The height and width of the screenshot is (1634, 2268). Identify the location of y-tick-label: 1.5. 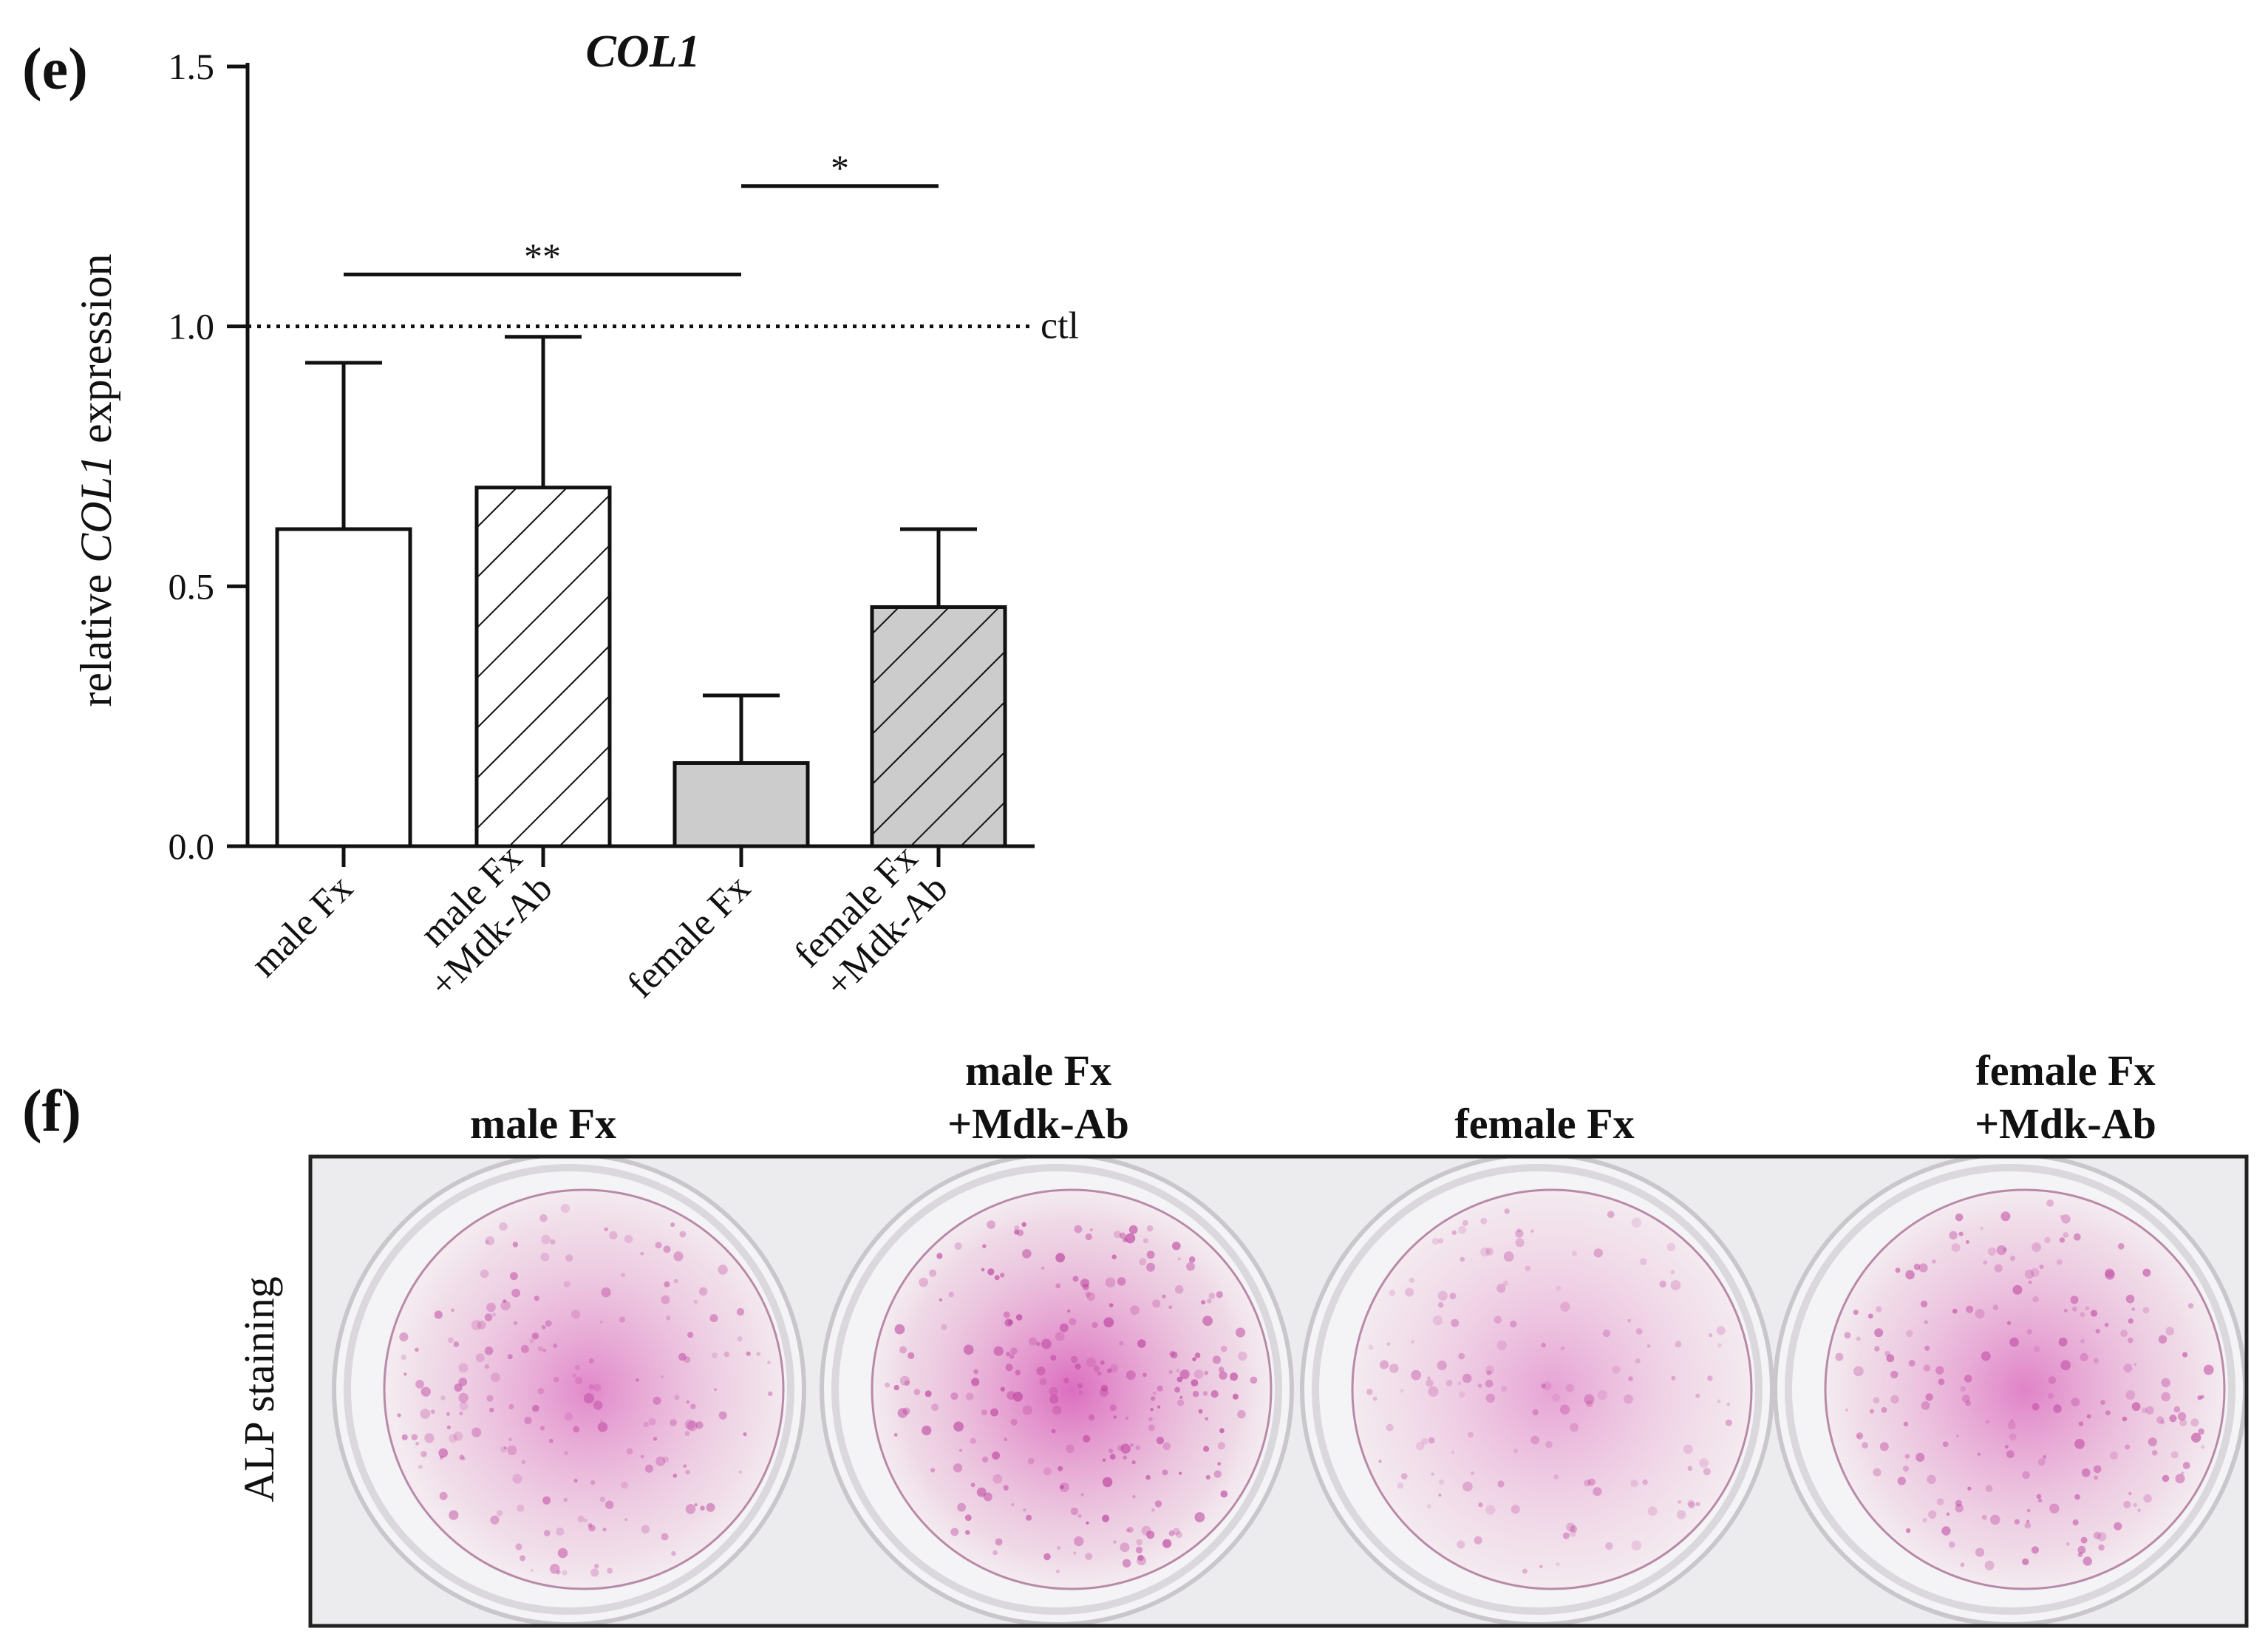
(191, 66).